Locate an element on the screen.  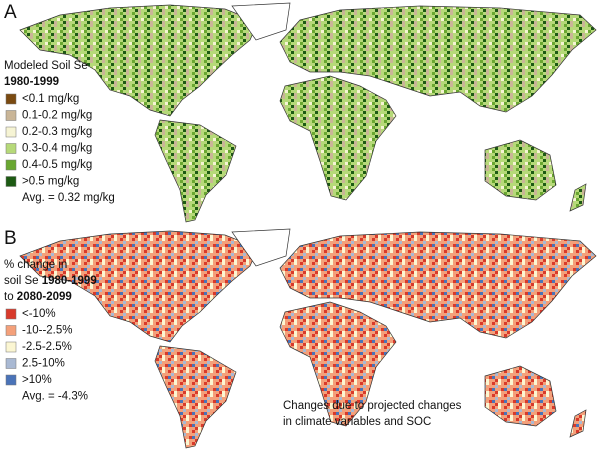
legend-label: 2.5-10% is located at coordinates (43, 364).